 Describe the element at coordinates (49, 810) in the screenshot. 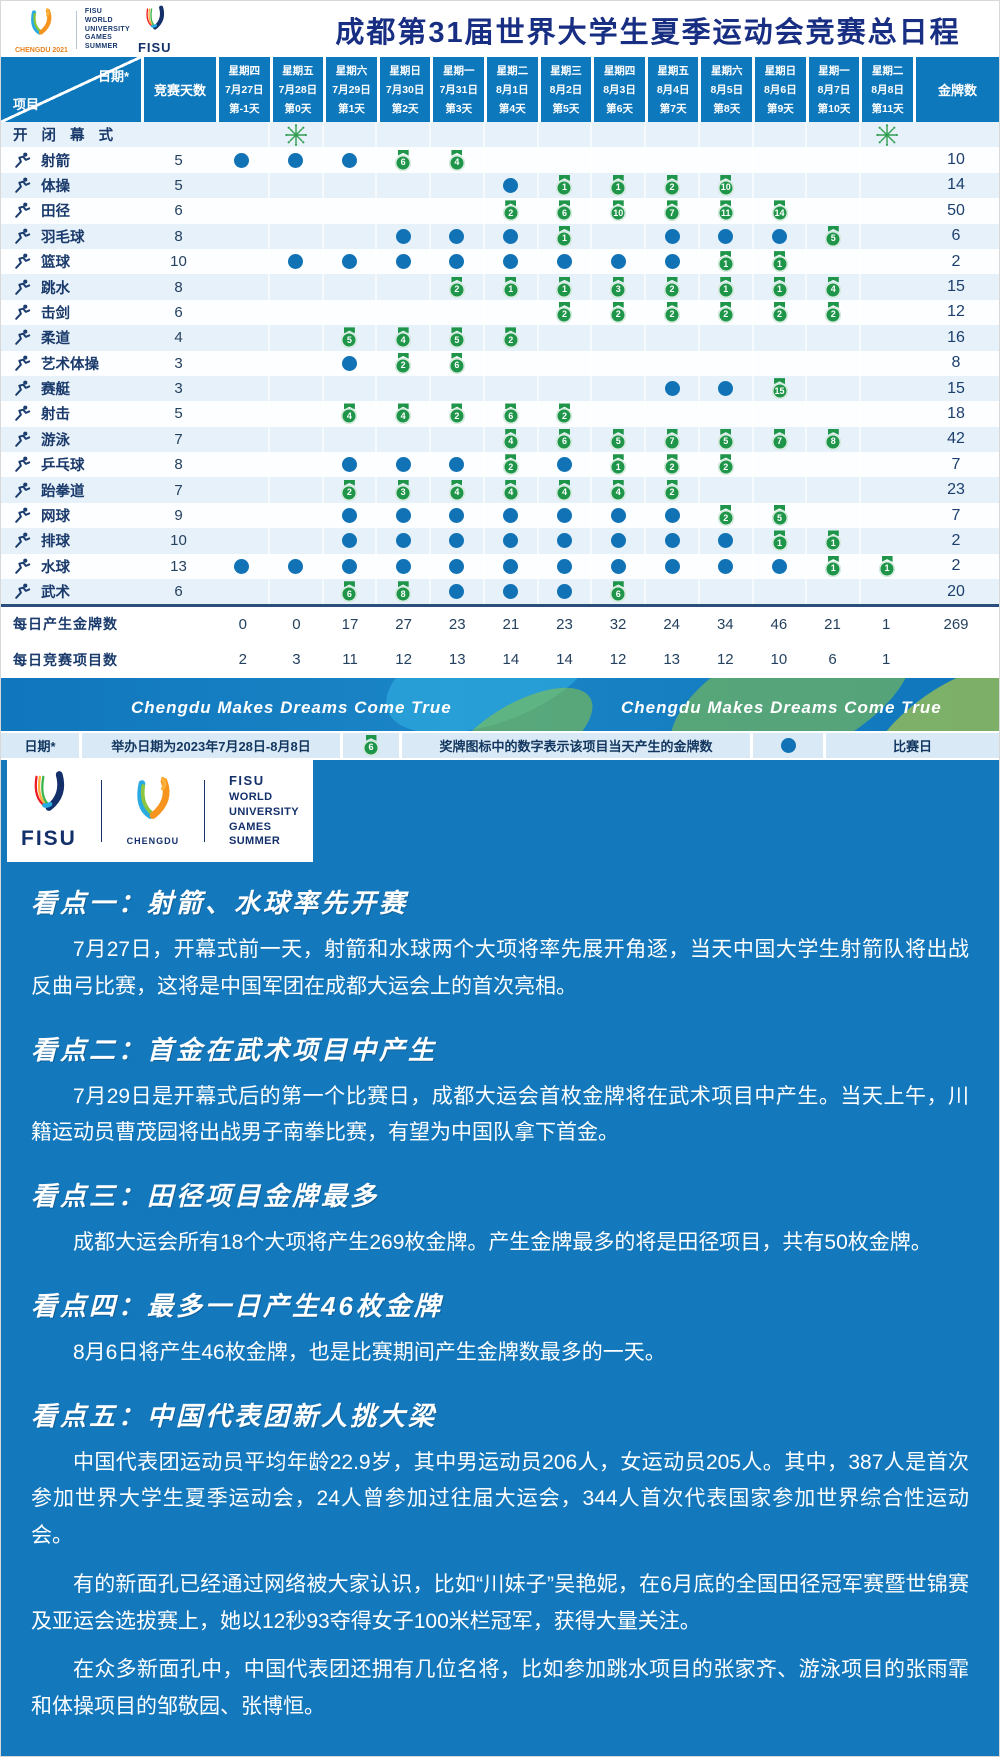

I see `fisu-logo-large: FISU` at that location.